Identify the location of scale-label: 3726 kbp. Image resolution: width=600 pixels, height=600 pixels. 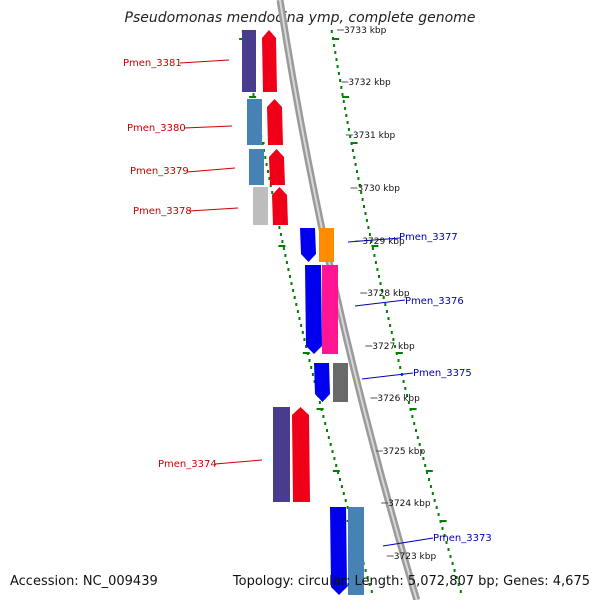
(398, 399).